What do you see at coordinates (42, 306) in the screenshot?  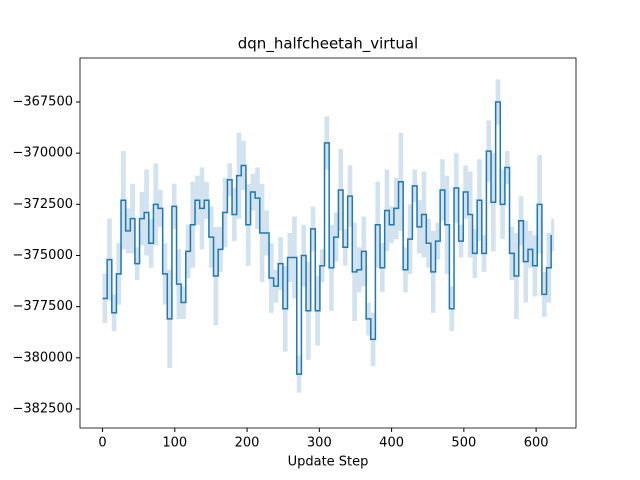 I see `y-tick-label: −377500` at bounding box center [42, 306].